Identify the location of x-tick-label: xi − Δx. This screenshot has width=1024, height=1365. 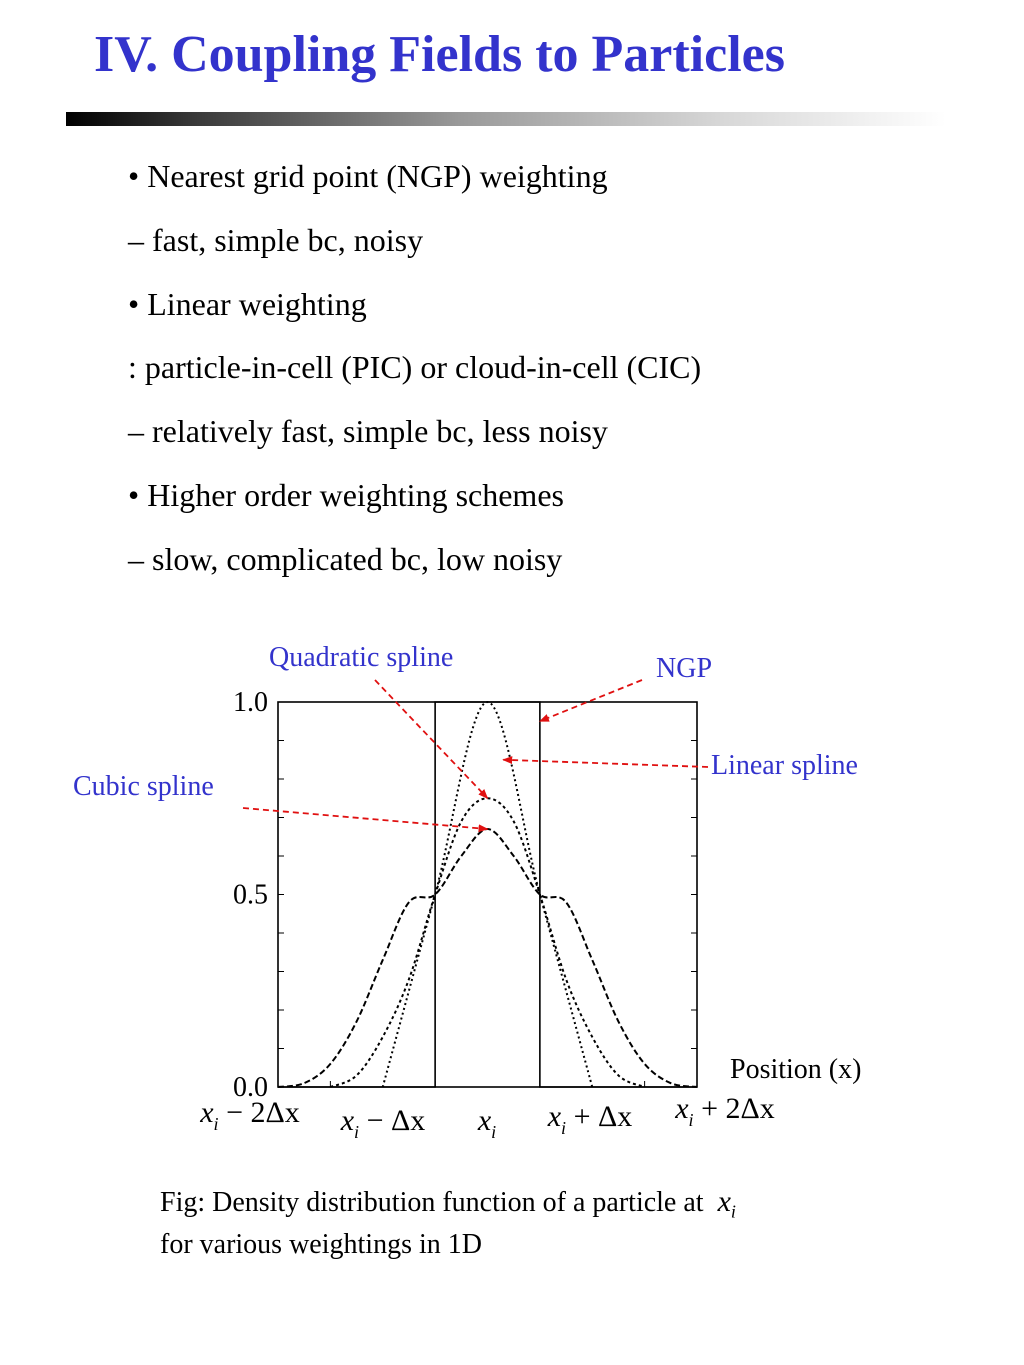
(383, 1123).